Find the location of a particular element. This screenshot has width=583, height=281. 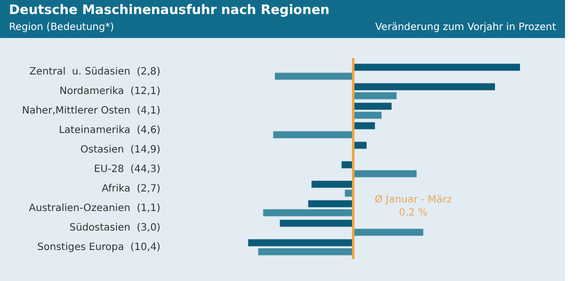

y-tick-label: Südostasien (3,0) is located at coordinates (115, 228).